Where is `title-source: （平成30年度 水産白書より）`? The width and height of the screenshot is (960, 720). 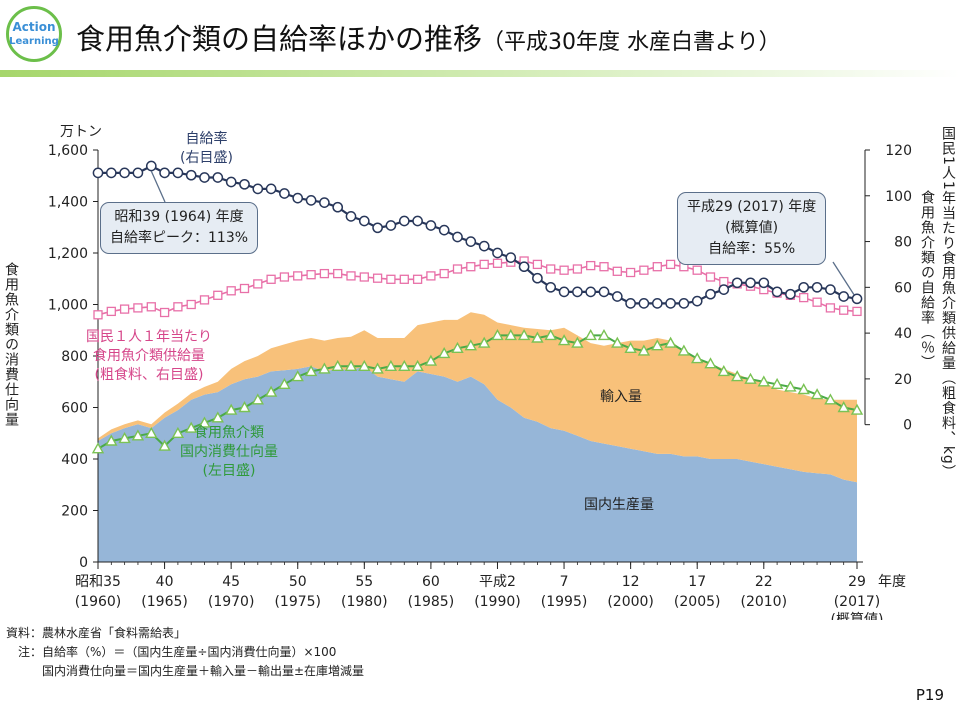 title-source: （平成30年度 水産白書より） is located at coordinates (631, 42).